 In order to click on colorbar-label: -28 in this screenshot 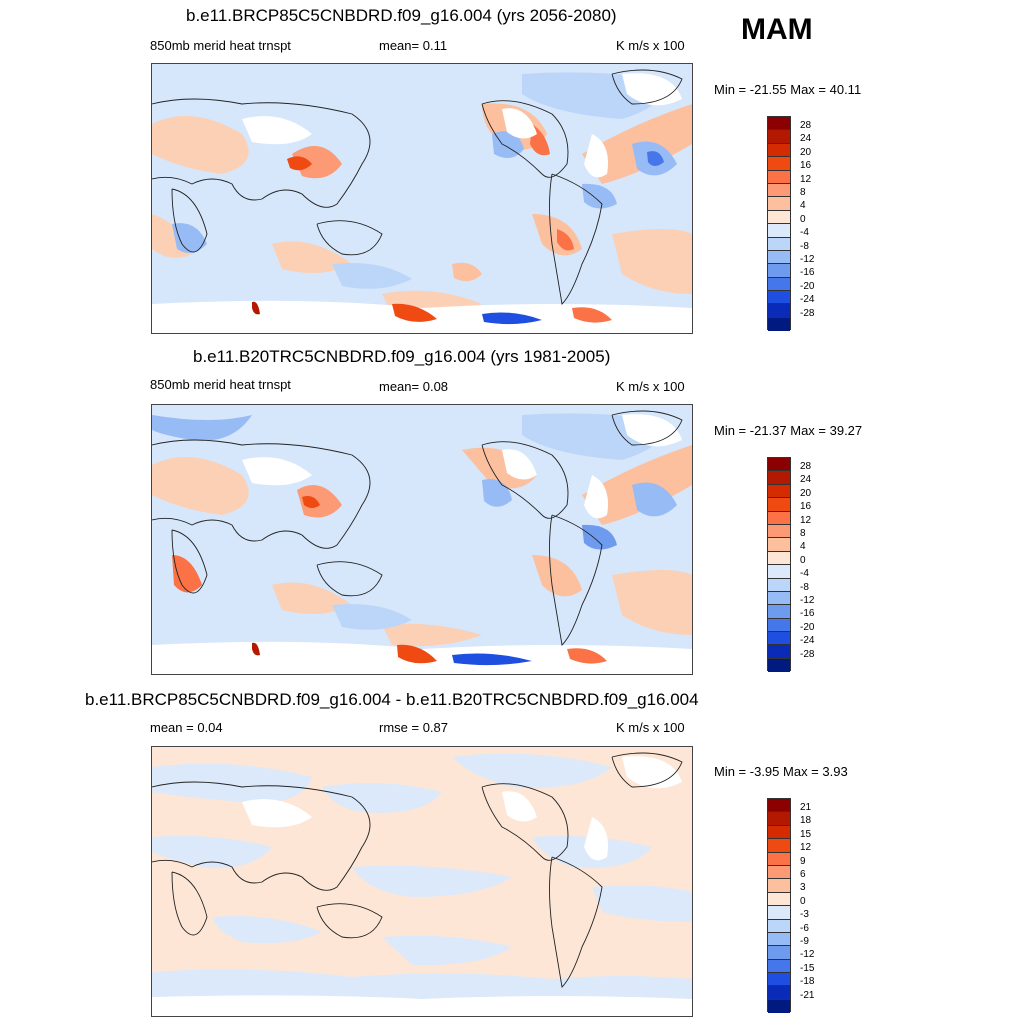, I will do `click(807, 654)`.